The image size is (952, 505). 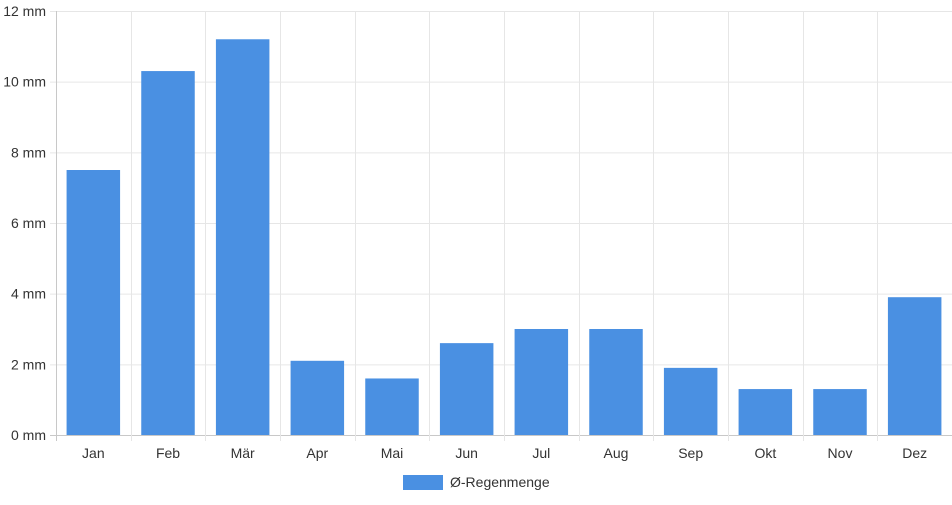 What do you see at coordinates (93, 453) in the screenshot?
I see `x-tick-label: Jan` at bounding box center [93, 453].